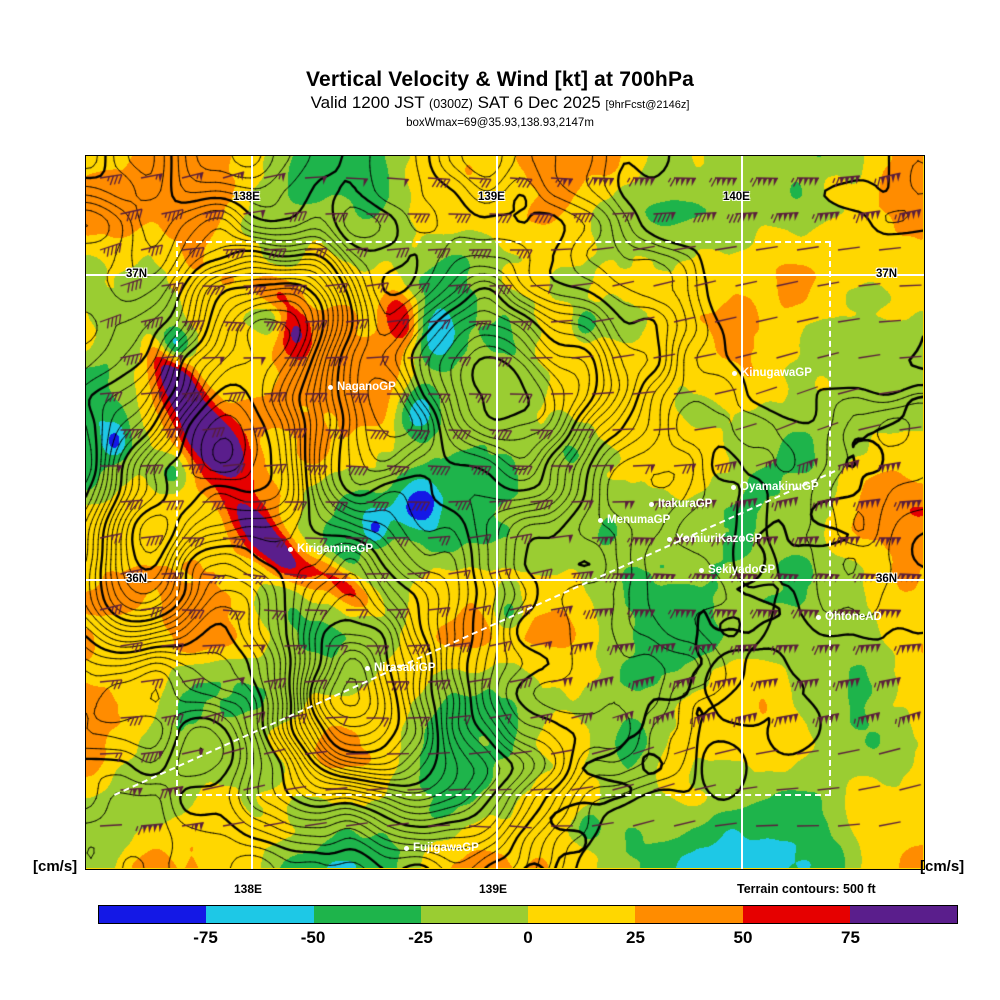 This screenshot has height=1000, width=1000. I want to click on station-marker: KinugawaGP, so click(772, 373).